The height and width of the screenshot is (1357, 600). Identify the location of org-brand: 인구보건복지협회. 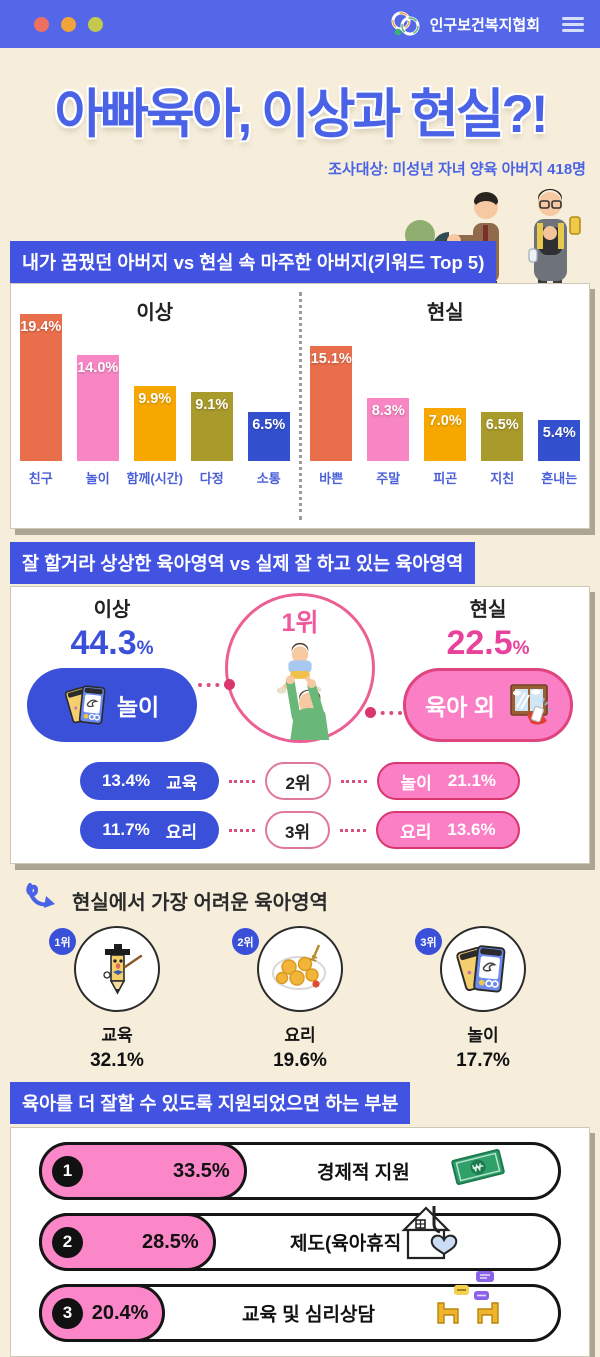
(464, 24).